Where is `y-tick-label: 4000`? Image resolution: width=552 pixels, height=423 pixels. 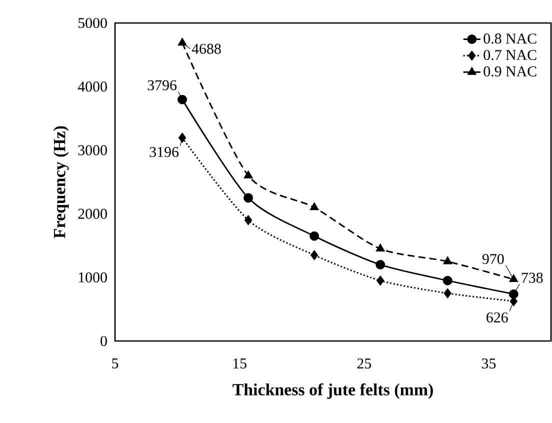 y-tick-label: 4000 is located at coordinates (92, 87).